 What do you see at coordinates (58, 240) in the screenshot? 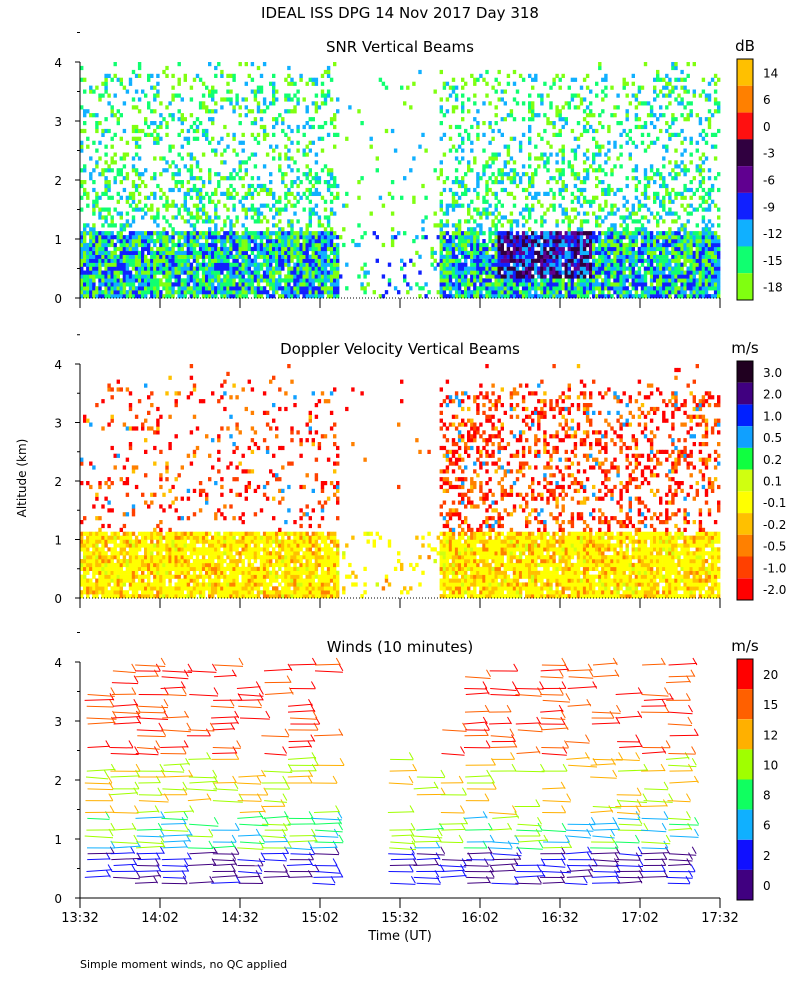
I see `snr-y-tick-label: 1` at bounding box center [58, 240].